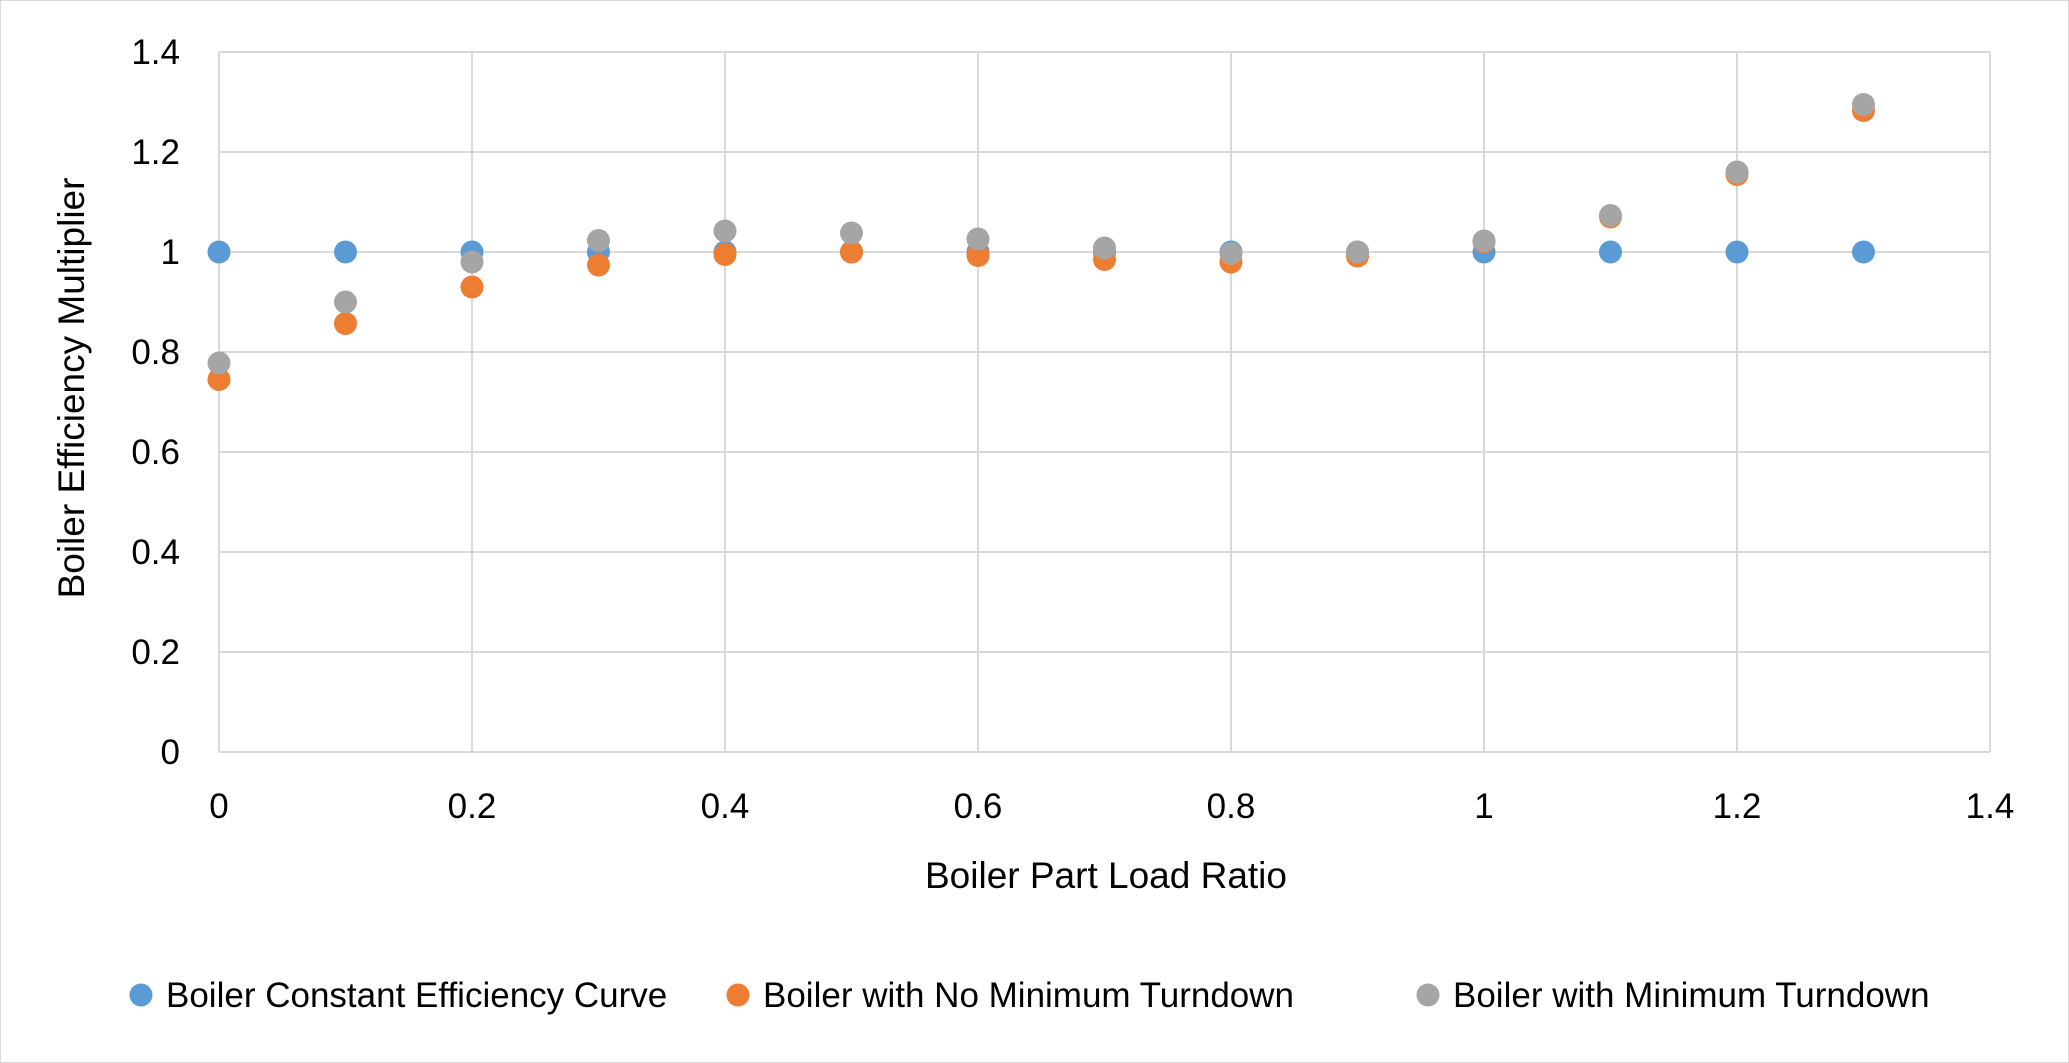 The height and width of the screenshot is (1063, 2069). I want to click on legend-label: Boiler with Minimum Turndown, so click(1691, 995).